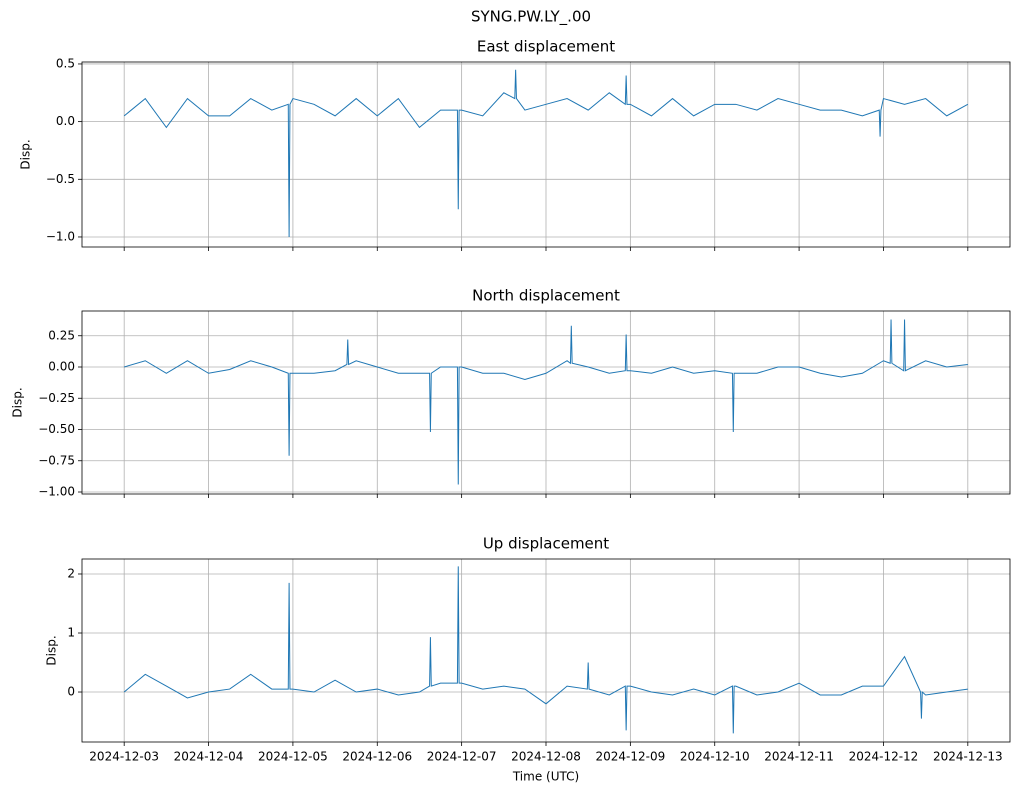 This screenshot has width=1021, height=795. What do you see at coordinates (71, 573) in the screenshot?
I see `y-tick-label: 2` at bounding box center [71, 573].